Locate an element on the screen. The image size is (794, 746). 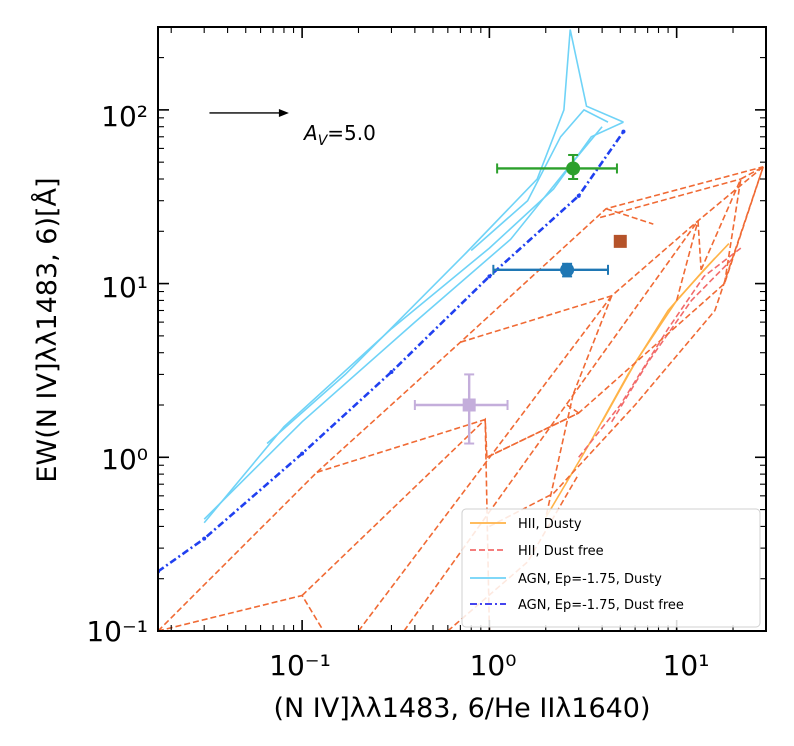
series-line-hii-dusty is located at coordinates (658, 340).